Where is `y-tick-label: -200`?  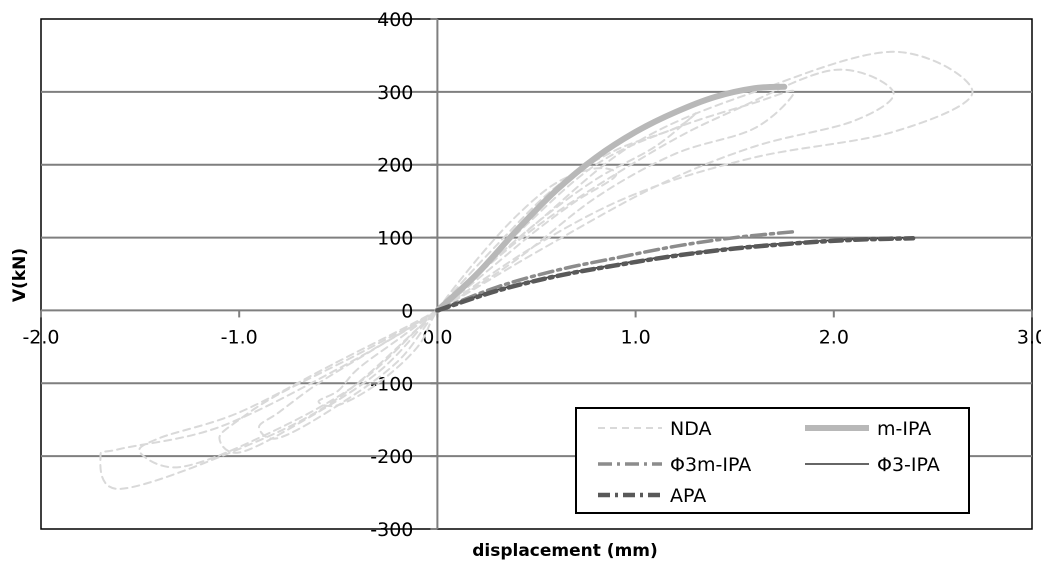
y-tick-label: -200 is located at coordinates (391, 457).